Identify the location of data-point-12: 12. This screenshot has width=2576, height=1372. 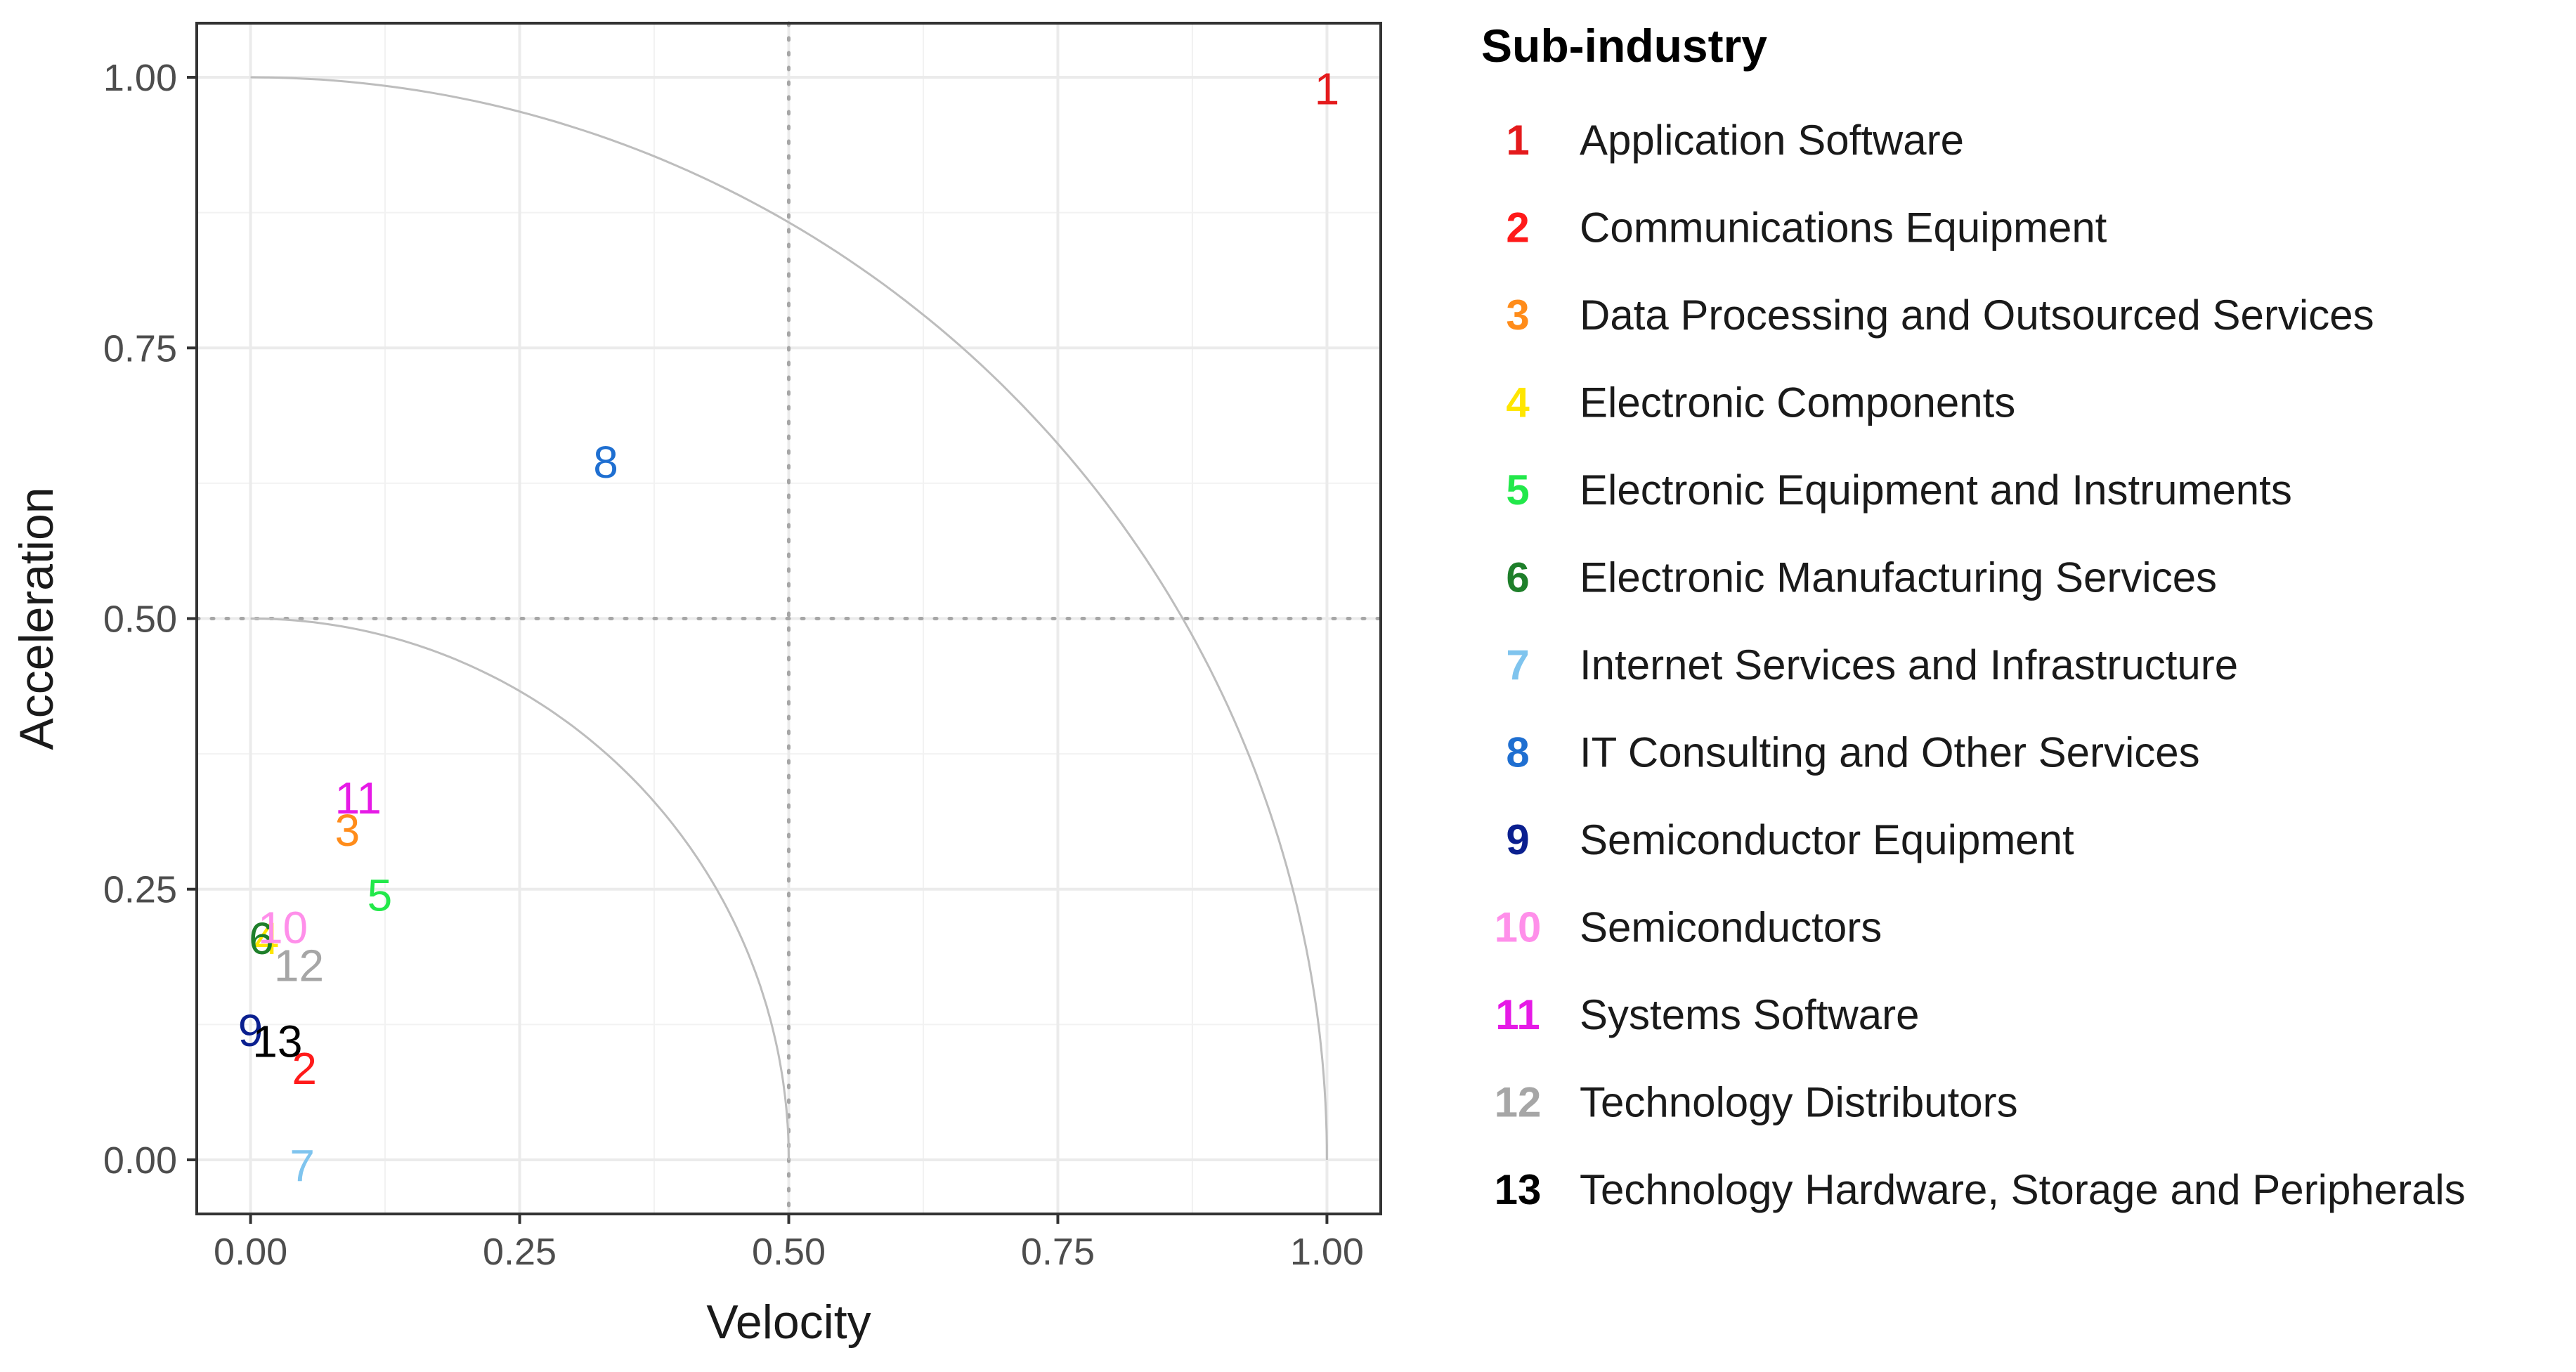
(299, 966).